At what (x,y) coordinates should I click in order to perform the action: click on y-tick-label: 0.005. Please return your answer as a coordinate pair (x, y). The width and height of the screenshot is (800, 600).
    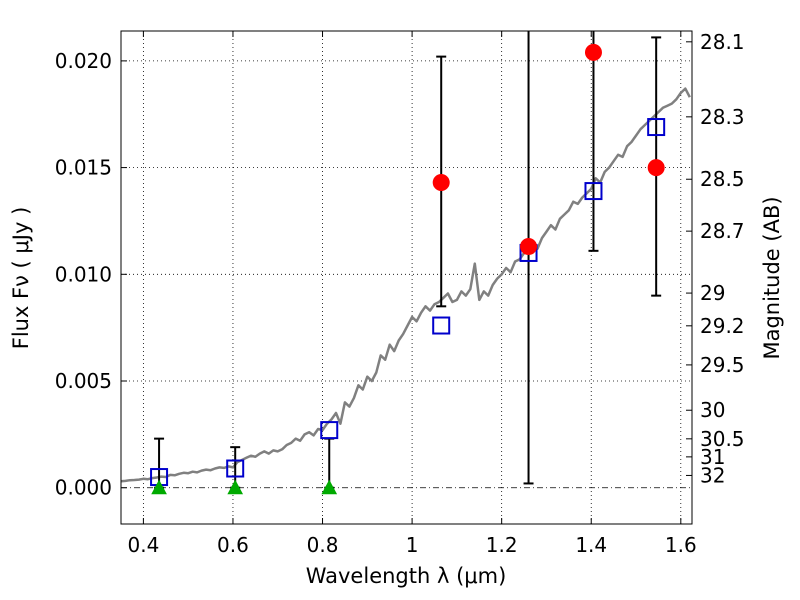
    Looking at the image, I should click on (83, 381).